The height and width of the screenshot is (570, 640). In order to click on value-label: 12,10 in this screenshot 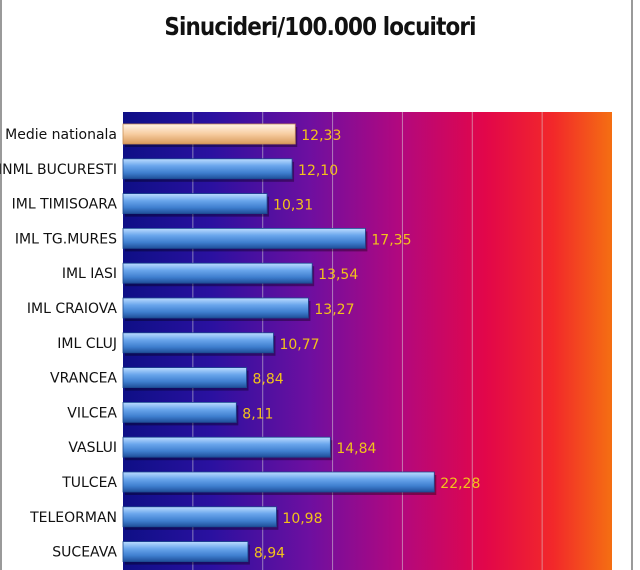, I will do `click(318, 171)`.